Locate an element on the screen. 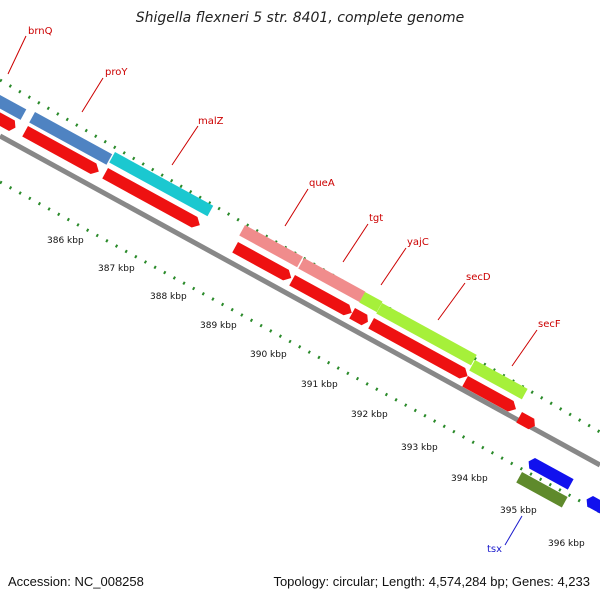 Image resolution: width=600 pixels, height=600 pixels. gene-label-yajC: yajC is located at coordinates (418, 242).